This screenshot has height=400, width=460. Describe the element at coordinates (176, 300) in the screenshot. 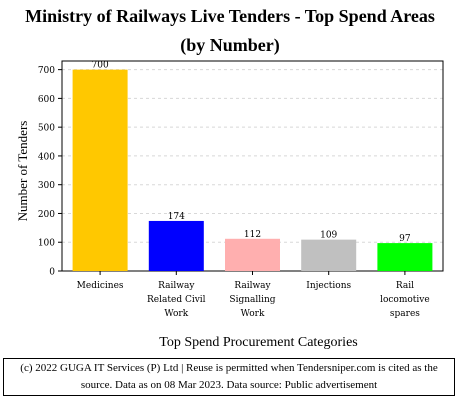

I see `x-tick-label: Railway Related Civil Work` at that location.